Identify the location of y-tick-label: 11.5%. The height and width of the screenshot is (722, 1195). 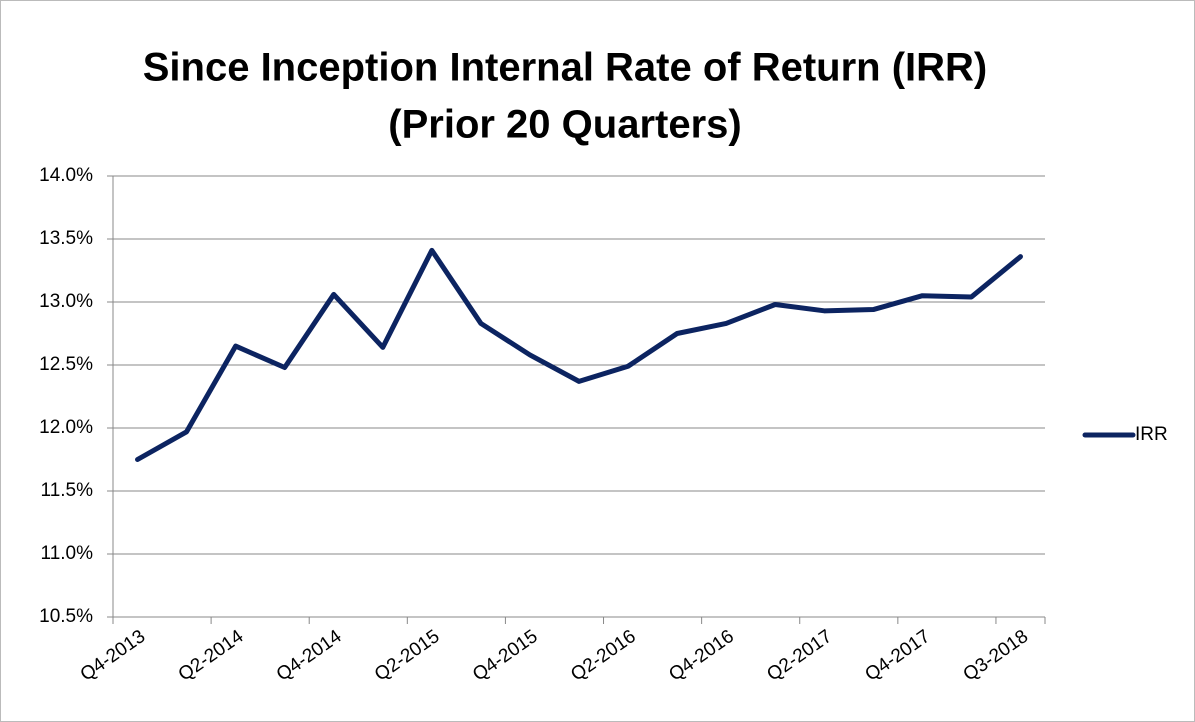
(67, 490).